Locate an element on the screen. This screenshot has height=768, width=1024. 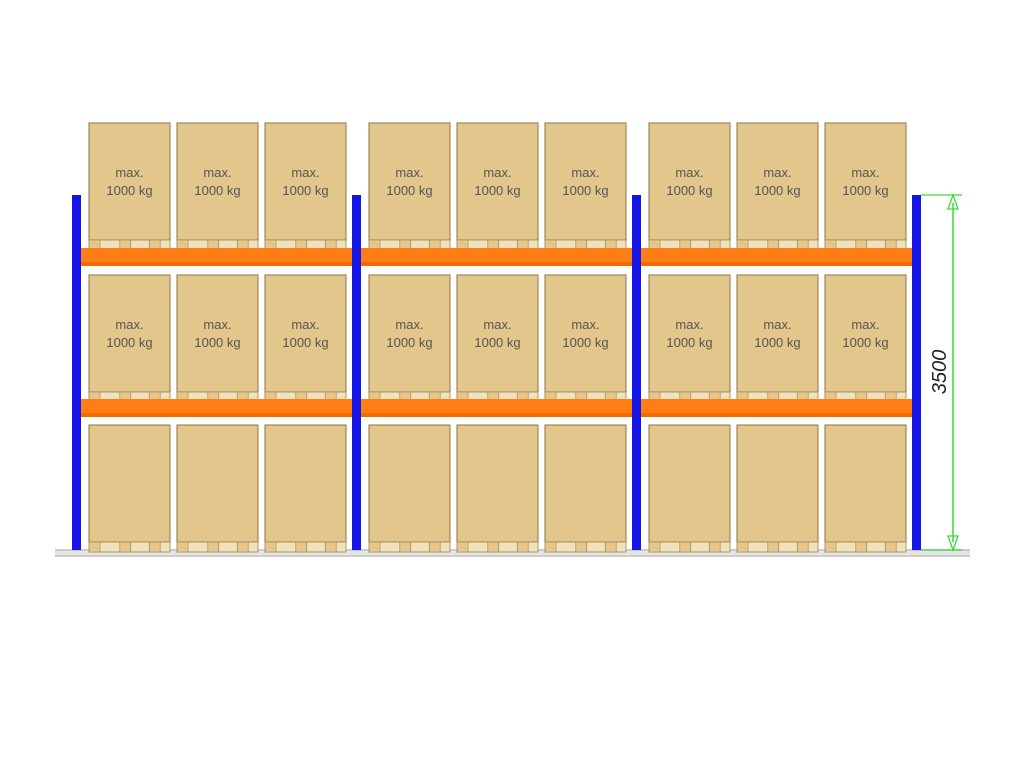
load-beam-shade is located at coordinates (216, 415).